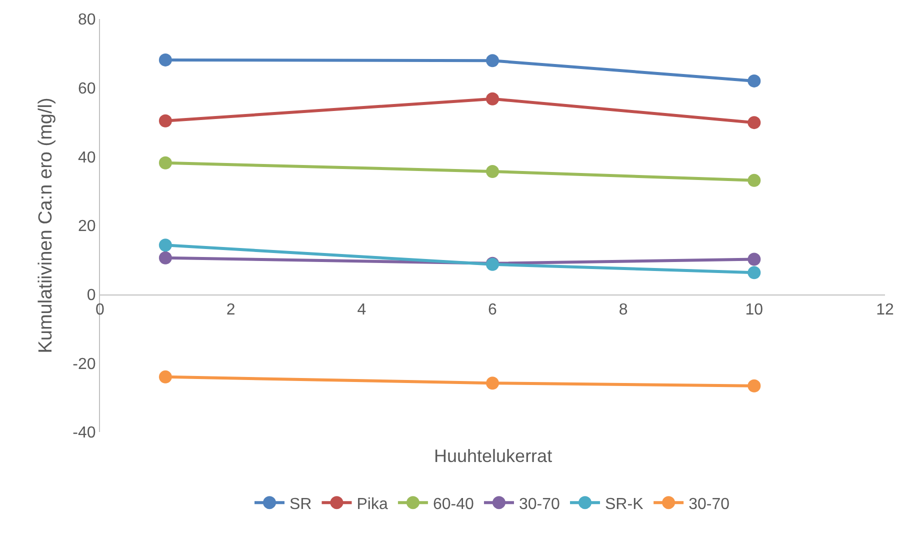 The width and height of the screenshot is (906, 538). What do you see at coordinates (87, 157) in the screenshot?
I see `y-tick-label: 40` at bounding box center [87, 157].